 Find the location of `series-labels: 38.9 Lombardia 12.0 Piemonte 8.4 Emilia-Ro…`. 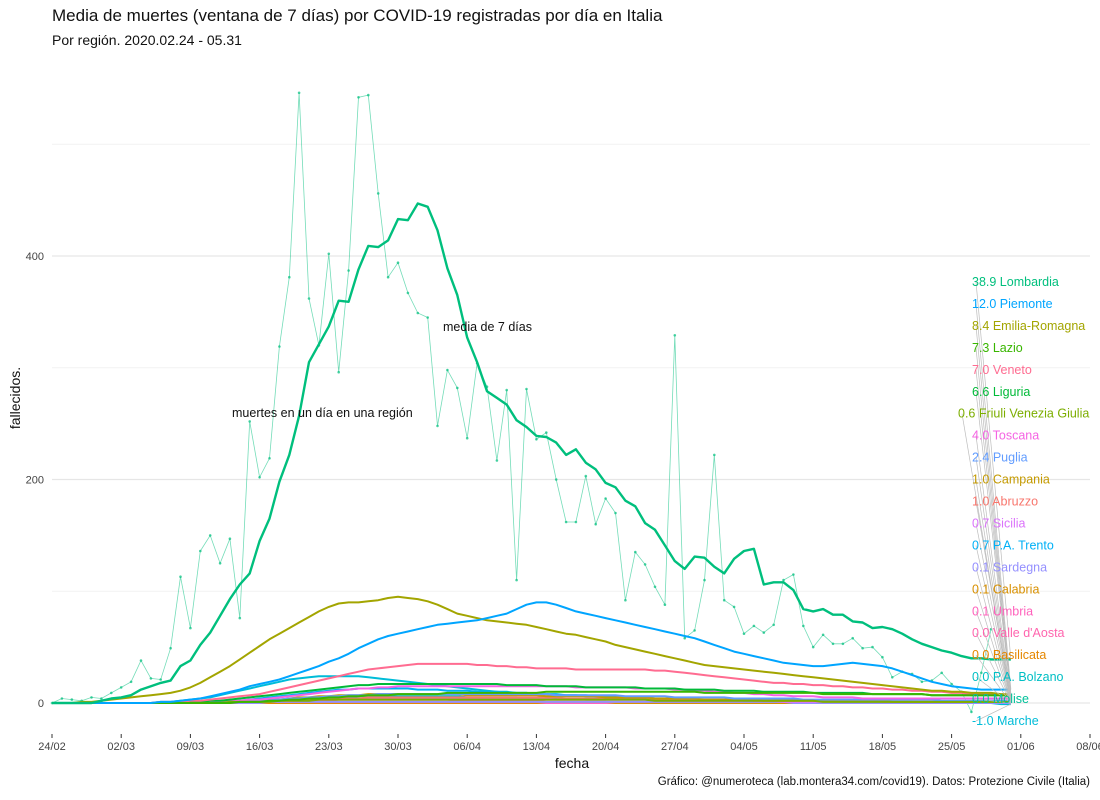

series-labels: 38.9 Lombardia 12.0 Piemonte 8.4 Emilia-Ro… is located at coordinates (1023, 501).